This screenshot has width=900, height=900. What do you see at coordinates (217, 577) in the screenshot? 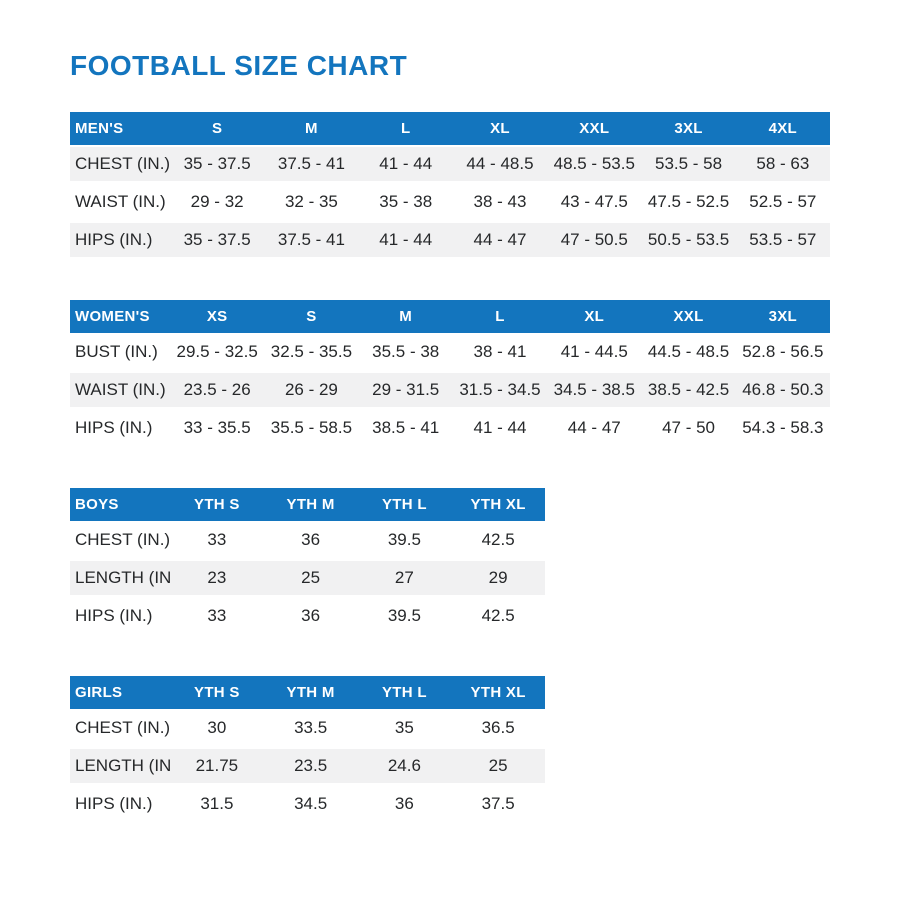
I see `cell: 23` at bounding box center [217, 577].